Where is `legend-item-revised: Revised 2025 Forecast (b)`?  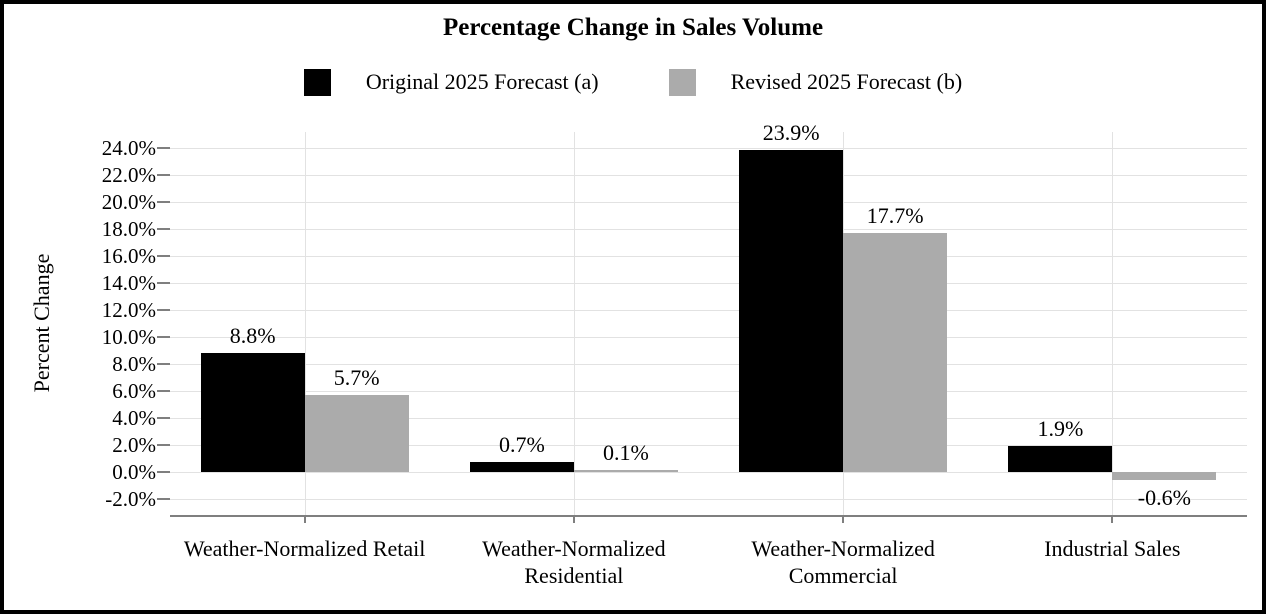
legend-item-revised: Revised 2025 Forecast (b) is located at coordinates (815, 82).